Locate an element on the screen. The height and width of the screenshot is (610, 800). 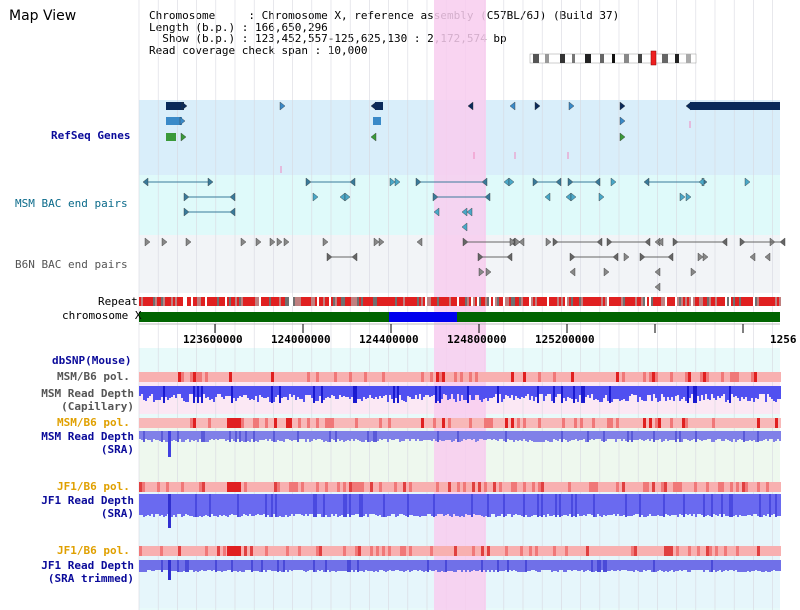
ideogram-position-marker is located at coordinates (653, 58).